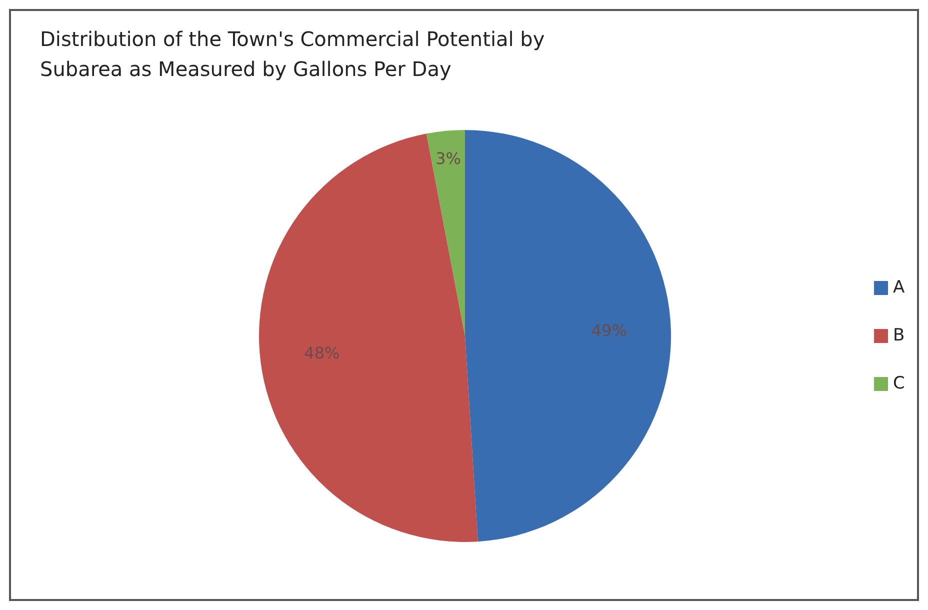 The width and height of the screenshot is (928, 610). I want to click on legend-label: C, so click(899, 384).